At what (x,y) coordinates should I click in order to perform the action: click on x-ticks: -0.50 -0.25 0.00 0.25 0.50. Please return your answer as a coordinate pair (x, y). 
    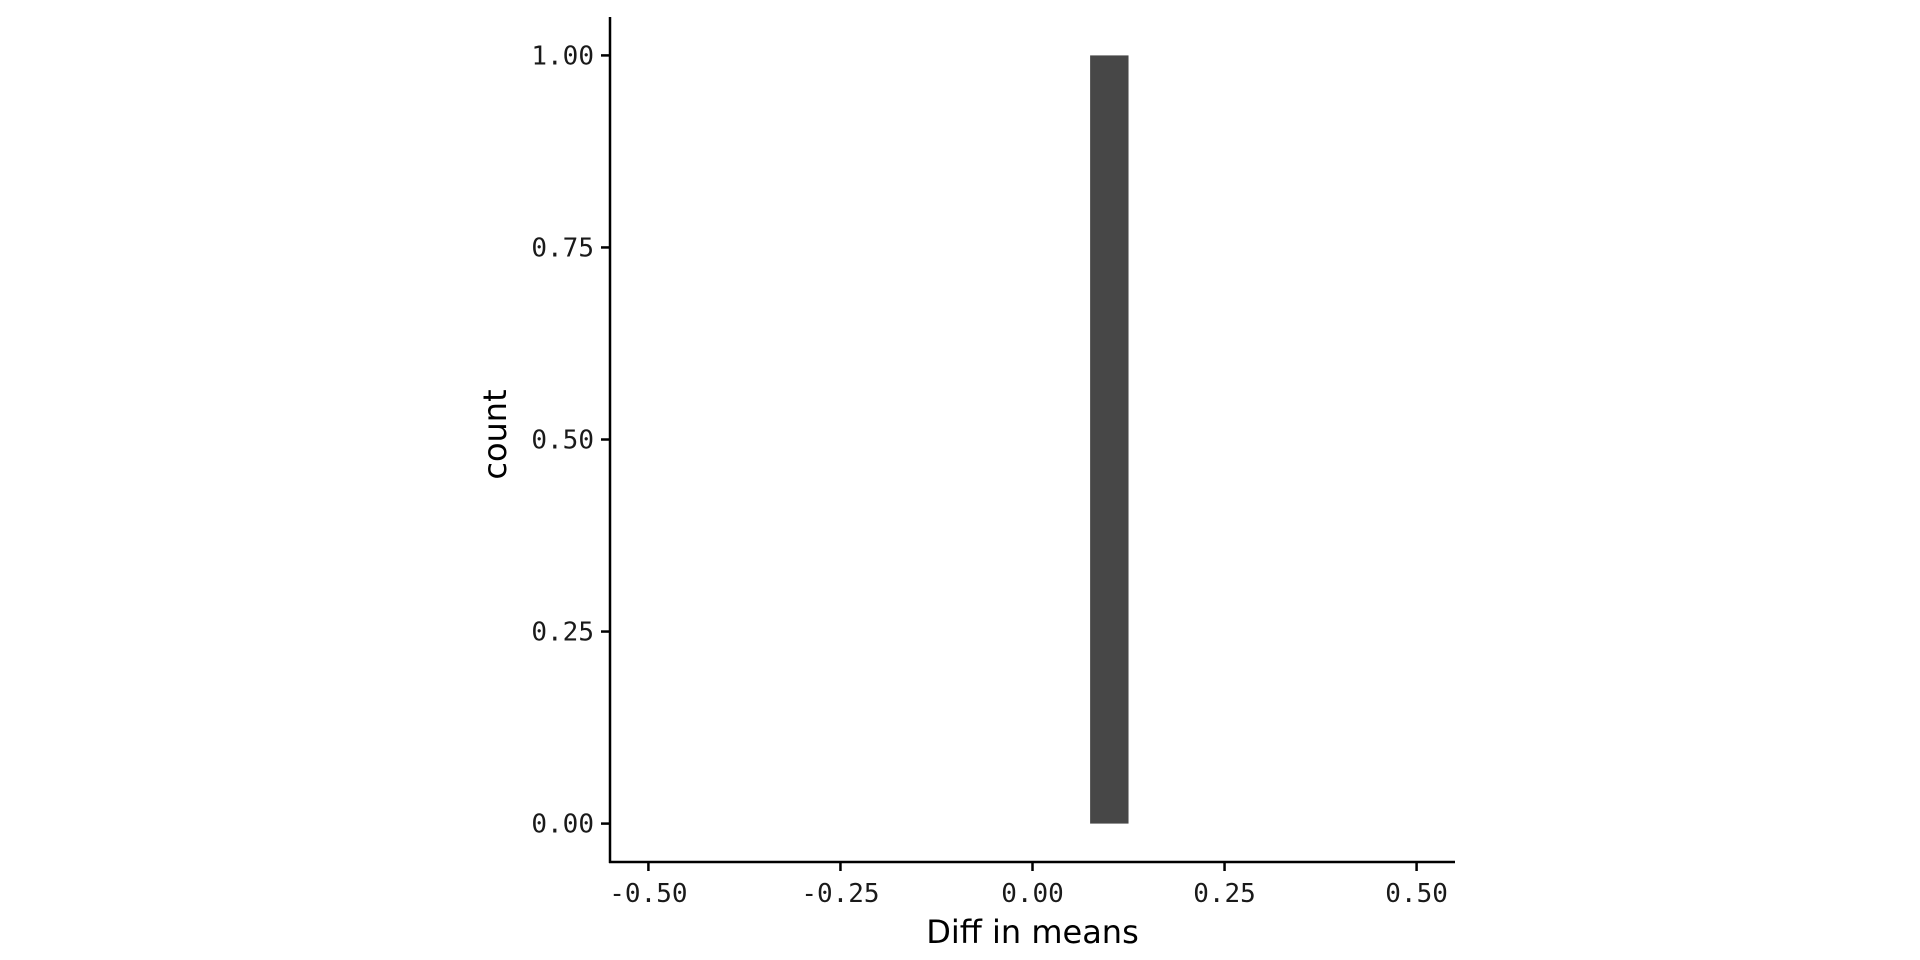
    Looking at the image, I should click on (1028, 885).